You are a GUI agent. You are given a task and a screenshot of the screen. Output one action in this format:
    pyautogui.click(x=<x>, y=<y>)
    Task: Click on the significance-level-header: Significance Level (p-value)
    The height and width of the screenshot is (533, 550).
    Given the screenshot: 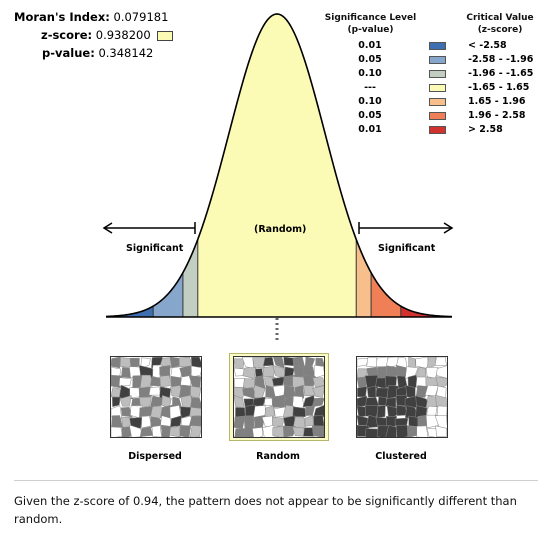 What is the action you would take?
    pyautogui.click(x=370, y=24)
    